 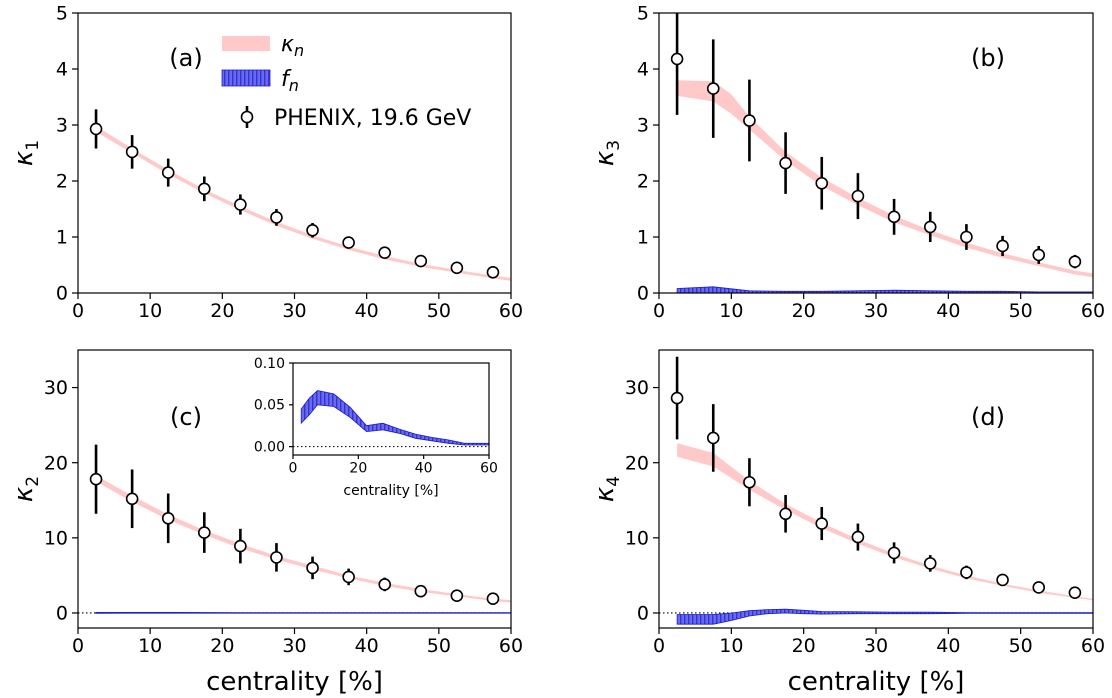 I want to click on panel-d-x-tick-label: 40, so click(x=948, y=646).